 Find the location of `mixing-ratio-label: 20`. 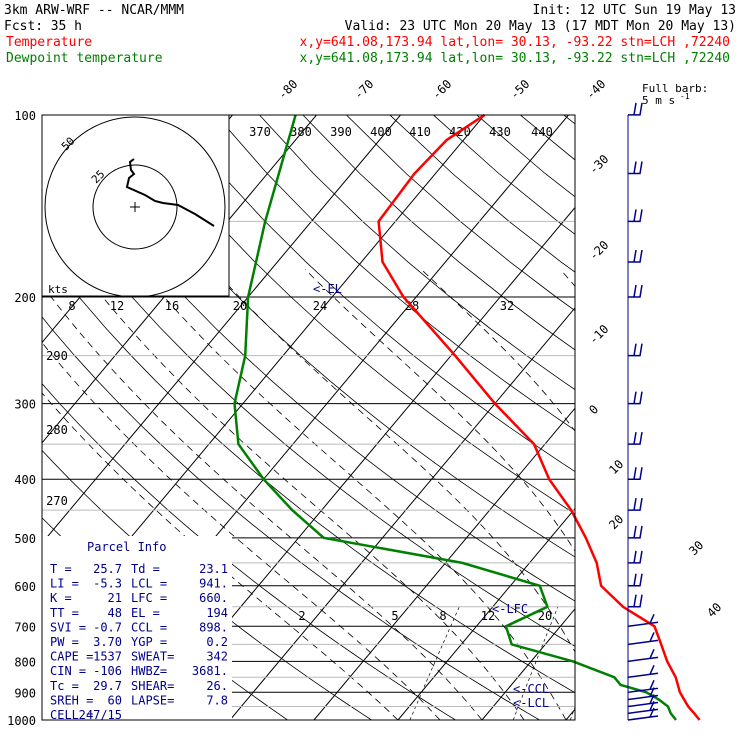

mixing-ratio-label: 20 is located at coordinates (545, 616).